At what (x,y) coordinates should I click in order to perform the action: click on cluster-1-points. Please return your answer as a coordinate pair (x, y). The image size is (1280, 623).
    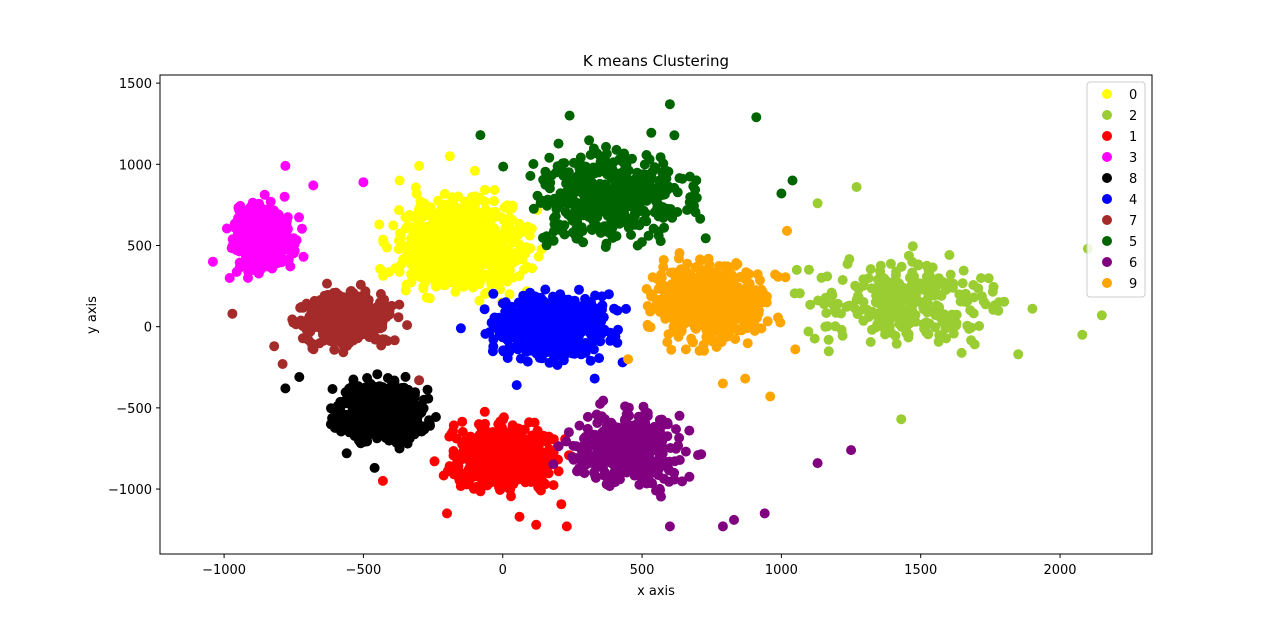
    Looking at the image, I should click on (477, 469).